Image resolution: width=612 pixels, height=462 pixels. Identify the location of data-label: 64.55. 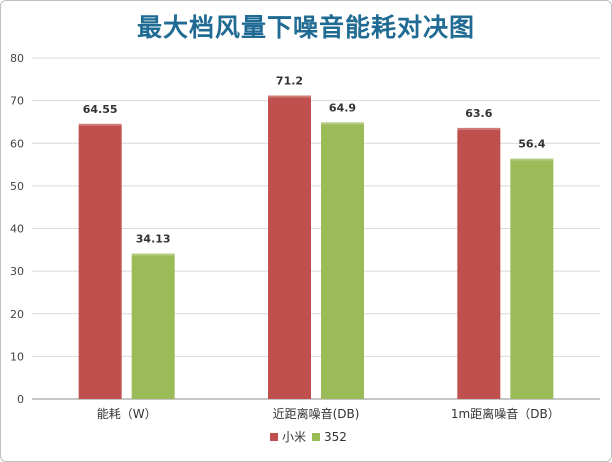
(100, 109).